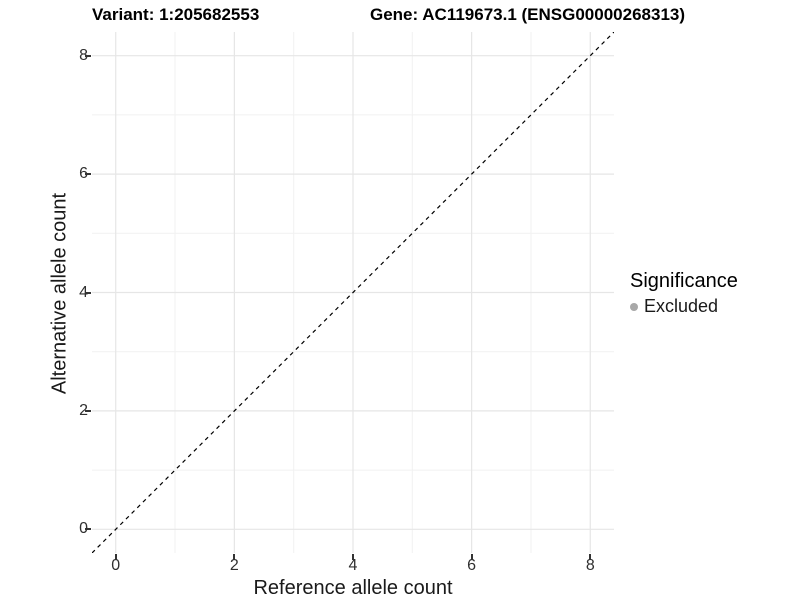 This screenshot has height=600, width=800. Describe the element at coordinates (634, 306) in the screenshot. I see `legend-dot-icon` at that location.